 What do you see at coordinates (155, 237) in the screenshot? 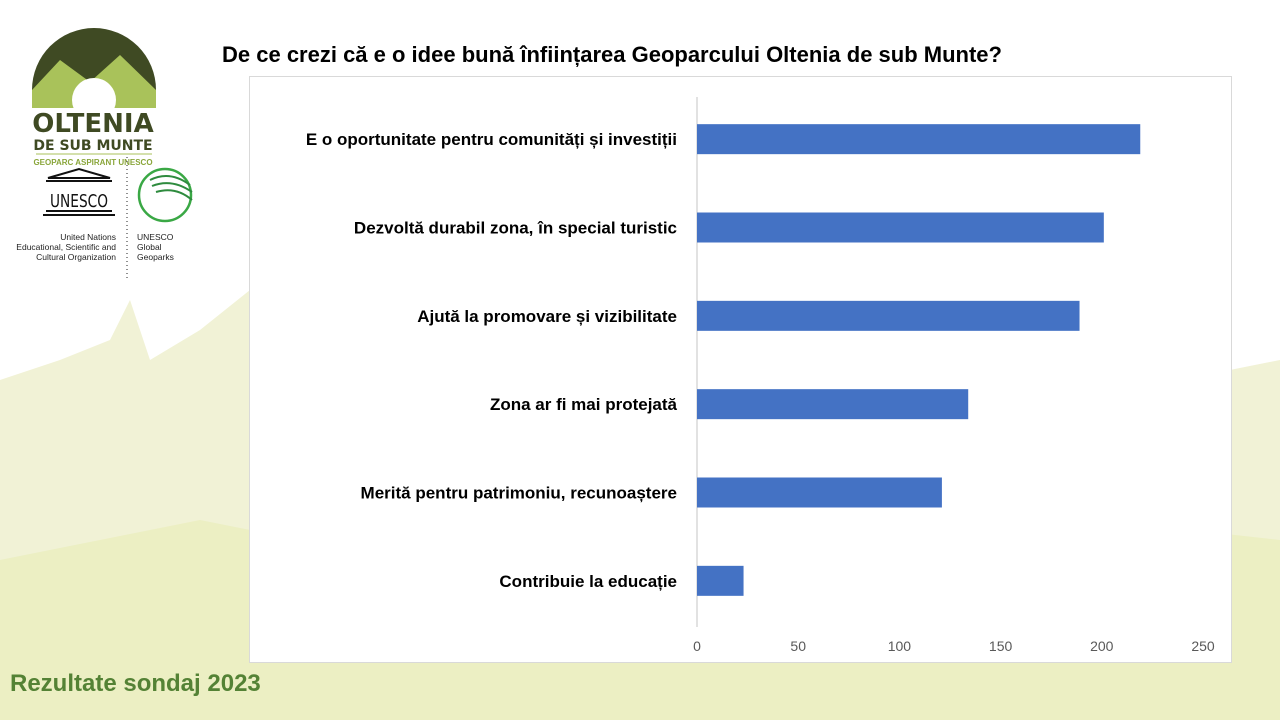
I see `geoparks-caption-1: UNESCO` at bounding box center [155, 237].